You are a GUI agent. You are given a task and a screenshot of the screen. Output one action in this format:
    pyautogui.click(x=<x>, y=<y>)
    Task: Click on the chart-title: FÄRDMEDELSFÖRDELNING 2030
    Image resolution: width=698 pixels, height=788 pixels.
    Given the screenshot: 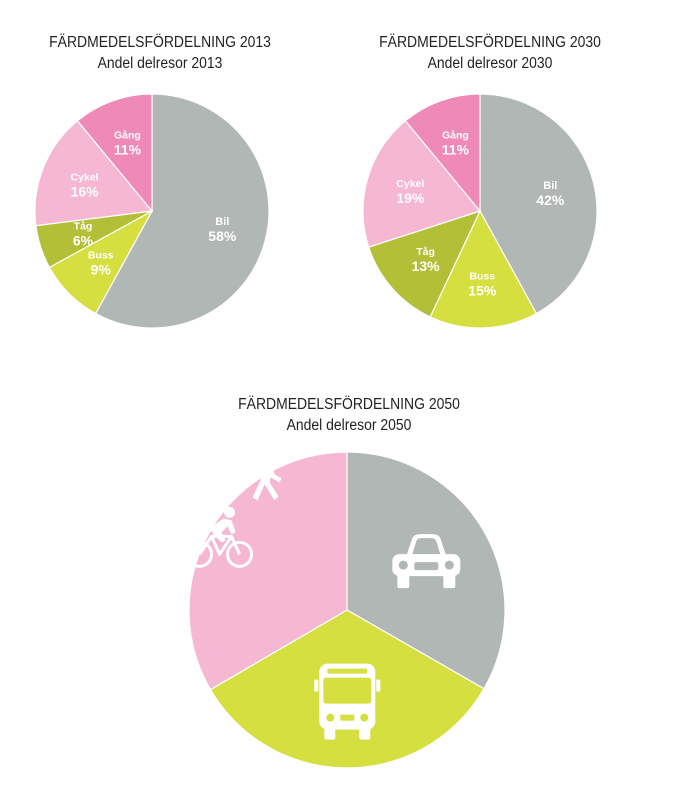 What is the action you would take?
    pyautogui.click(x=490, y=42)
    